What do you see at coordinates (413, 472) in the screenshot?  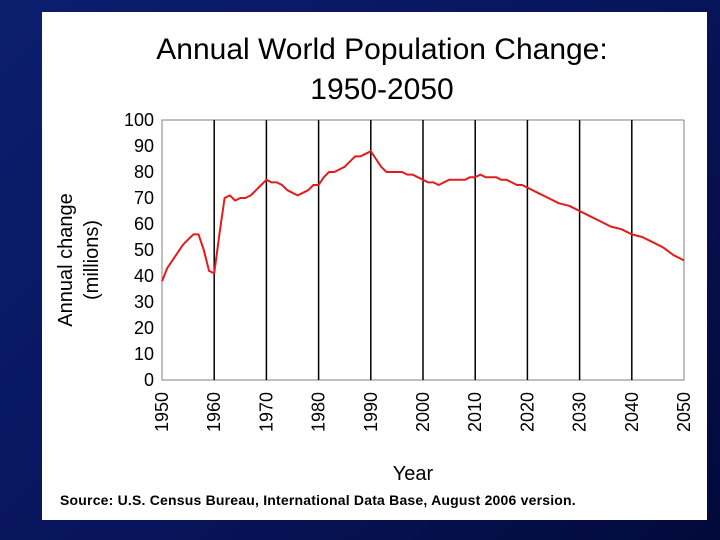 I see `x-axis-label: Year` at bounding box center [413, 472].